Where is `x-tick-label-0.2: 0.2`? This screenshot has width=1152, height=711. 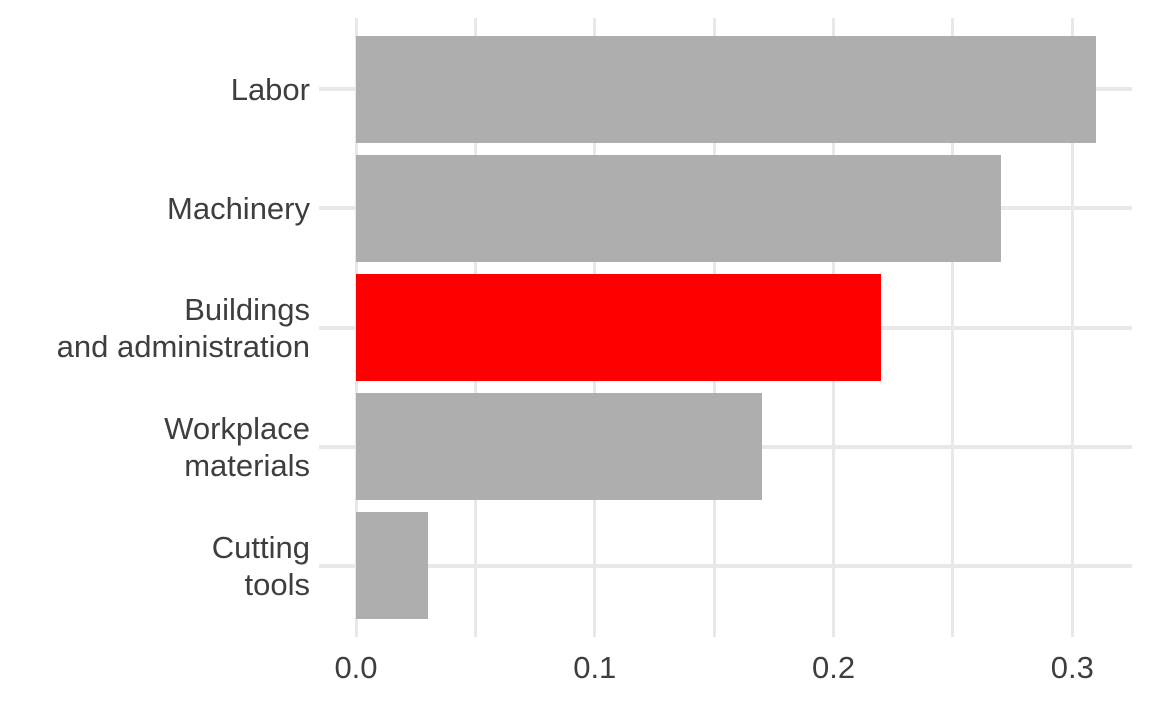
x-tick-label-0.2: 0.2 is located at coordinates (833, 667).